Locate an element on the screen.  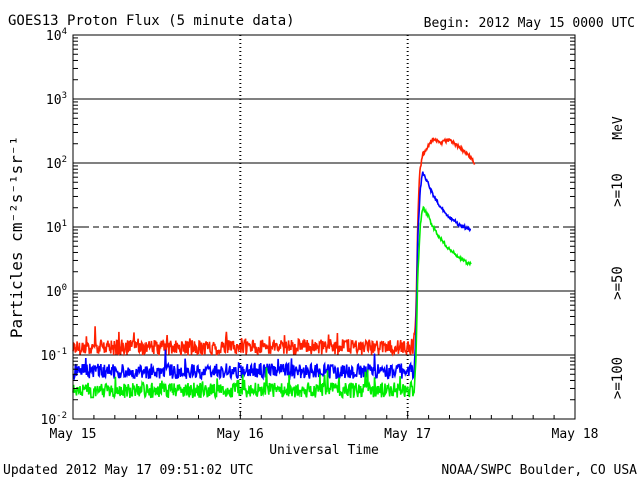
begin-date-label: Begin: 2012 May 15 0000 UTC is located at coordinates (529, 23).